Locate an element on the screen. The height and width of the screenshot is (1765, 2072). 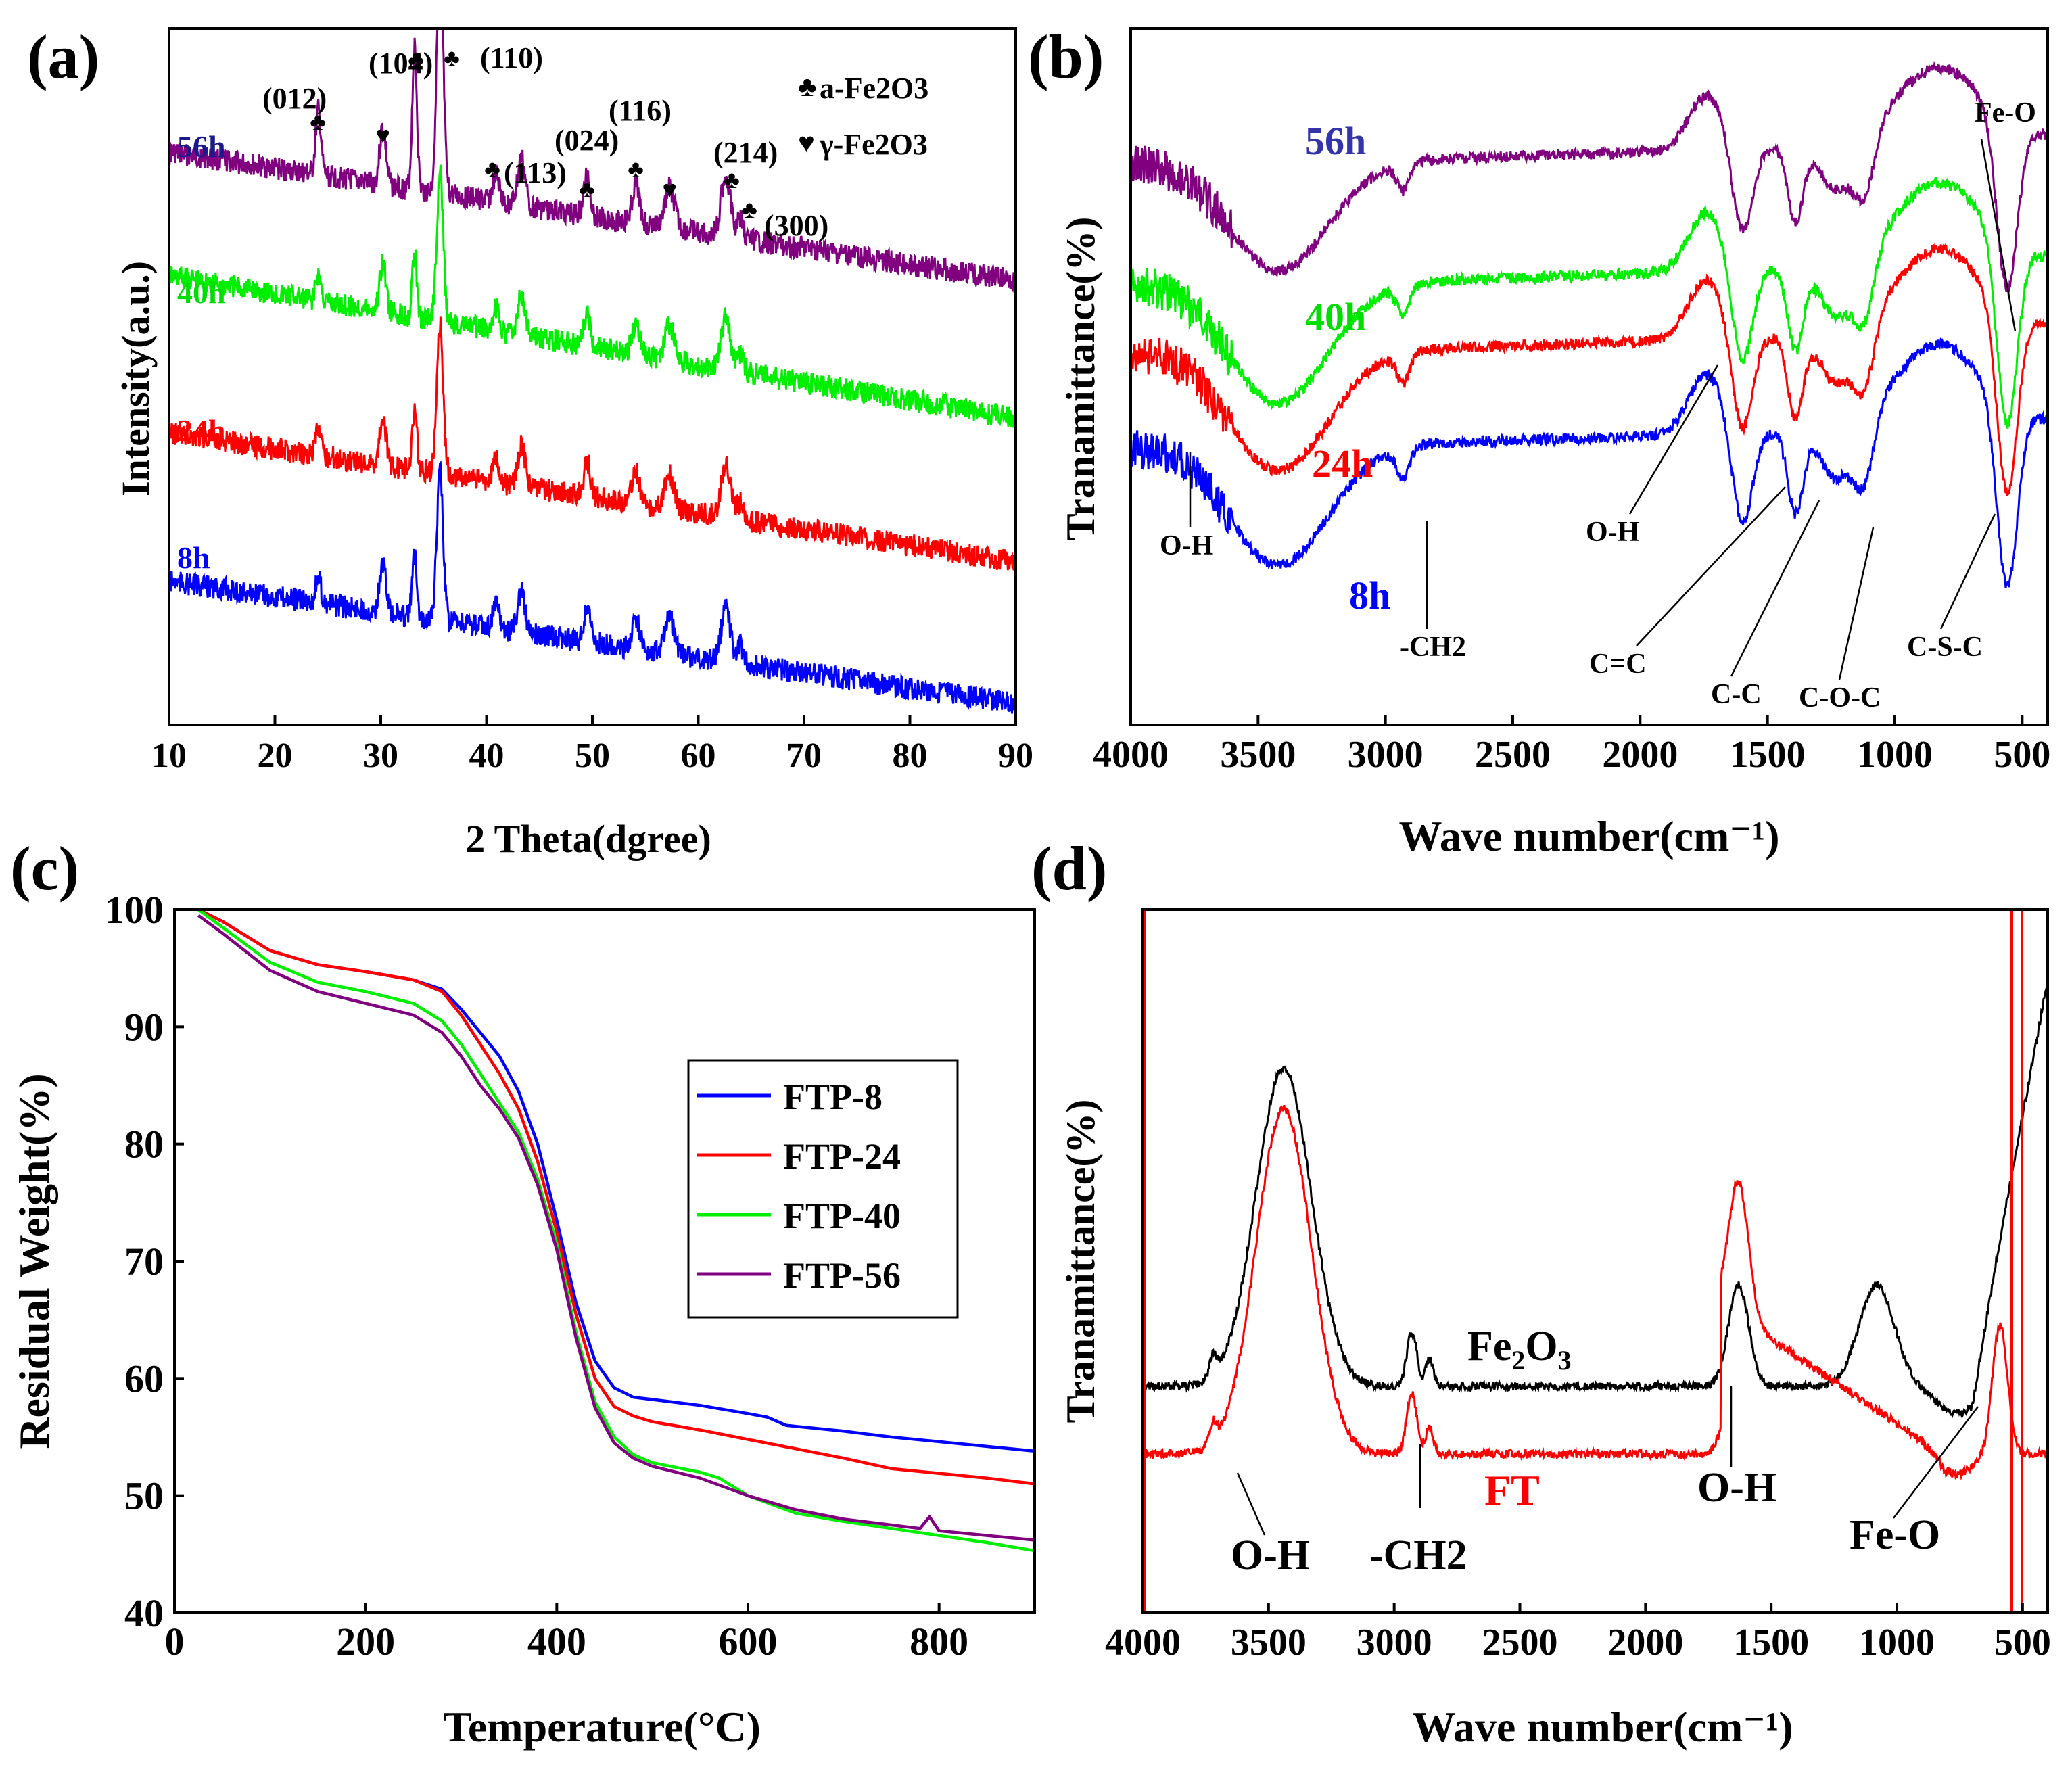
panel-d-annotation-arrow is located at coordinates (1251, 1504).